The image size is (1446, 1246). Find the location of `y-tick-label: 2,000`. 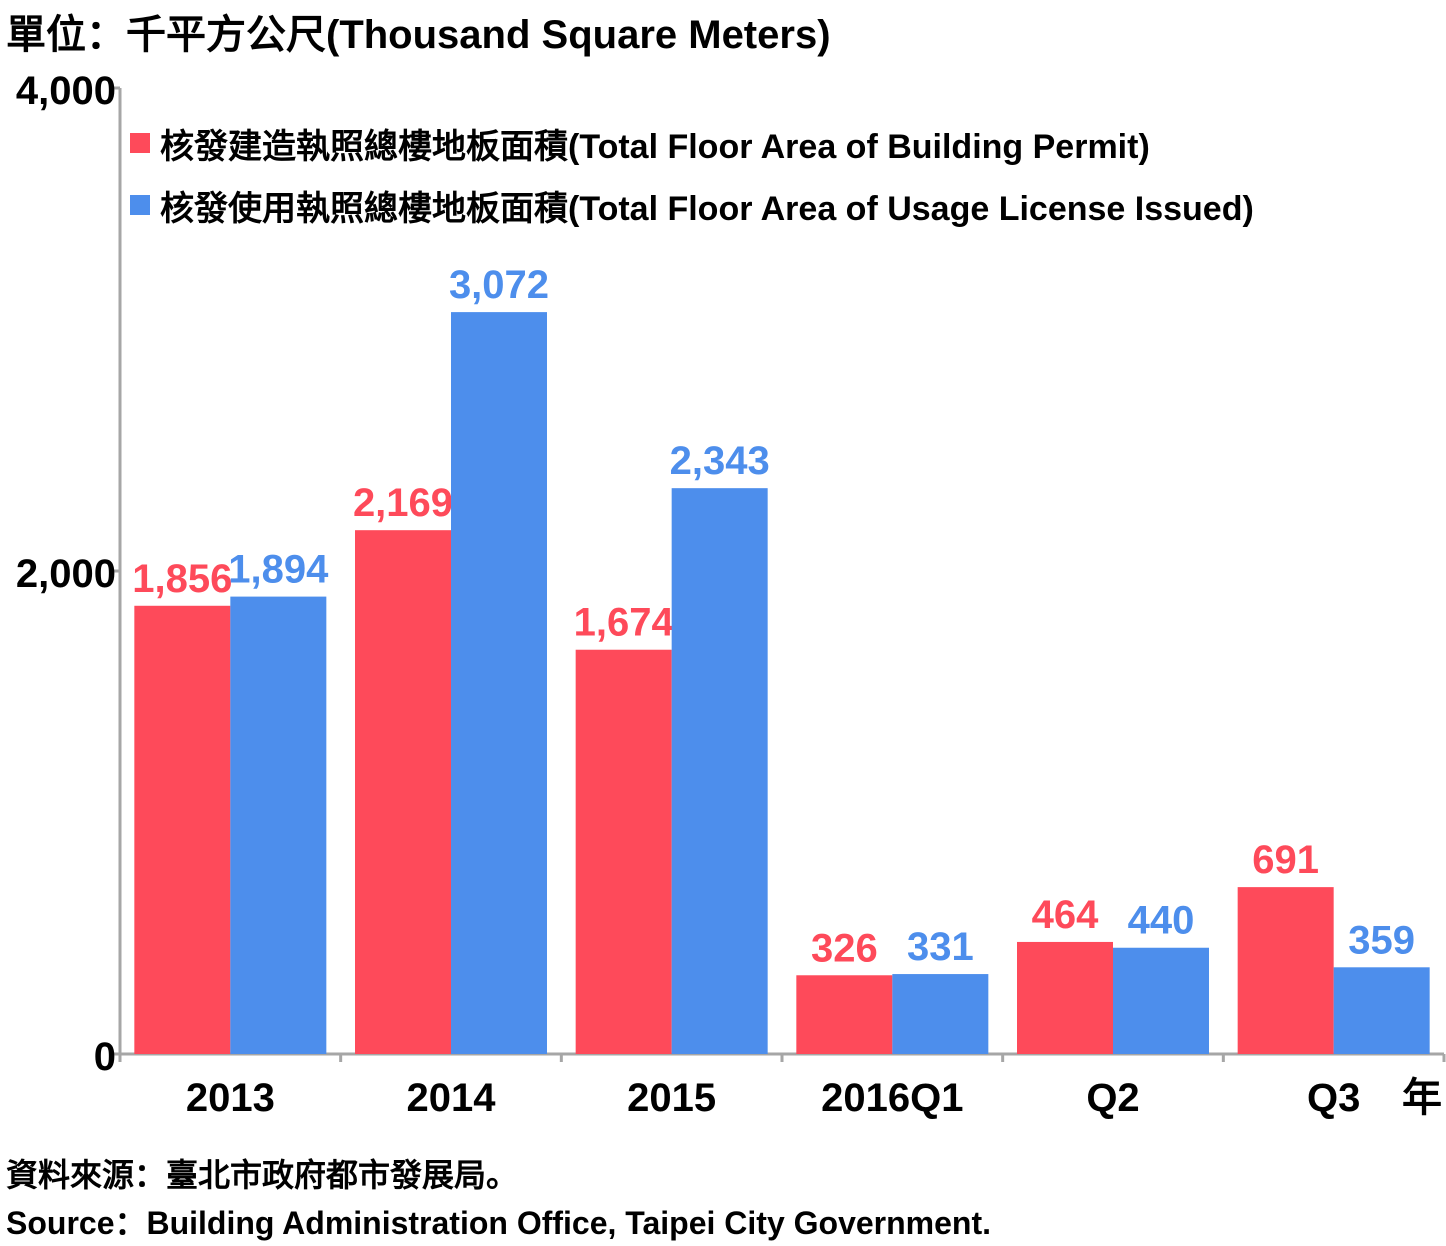

y-tick-label: 2,000 is located at coordinates (66, 574).